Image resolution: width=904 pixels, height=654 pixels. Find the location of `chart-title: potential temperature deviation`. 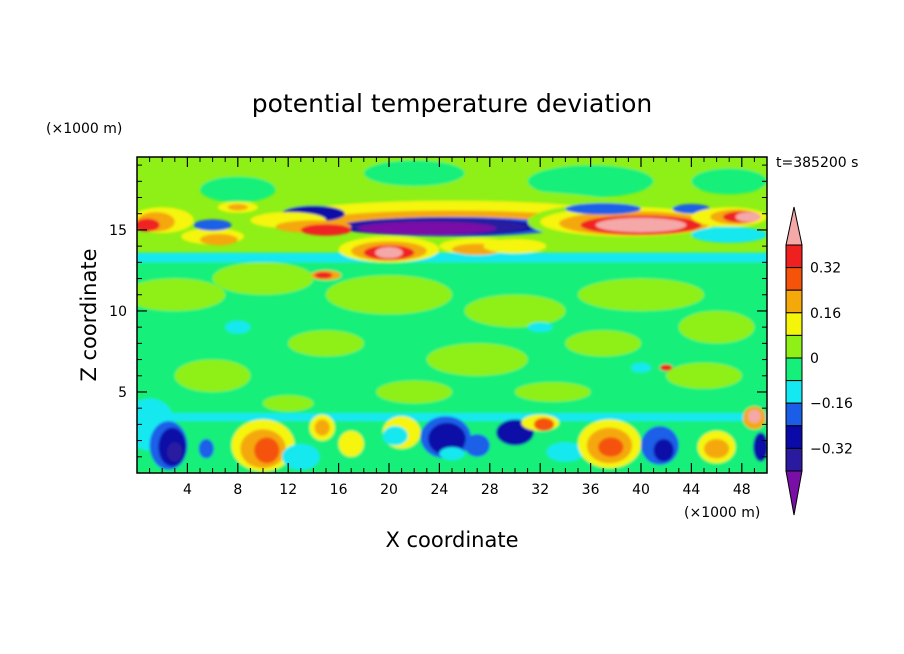

chart-title: potential temperature deviation is located at coordinates (452, 103).